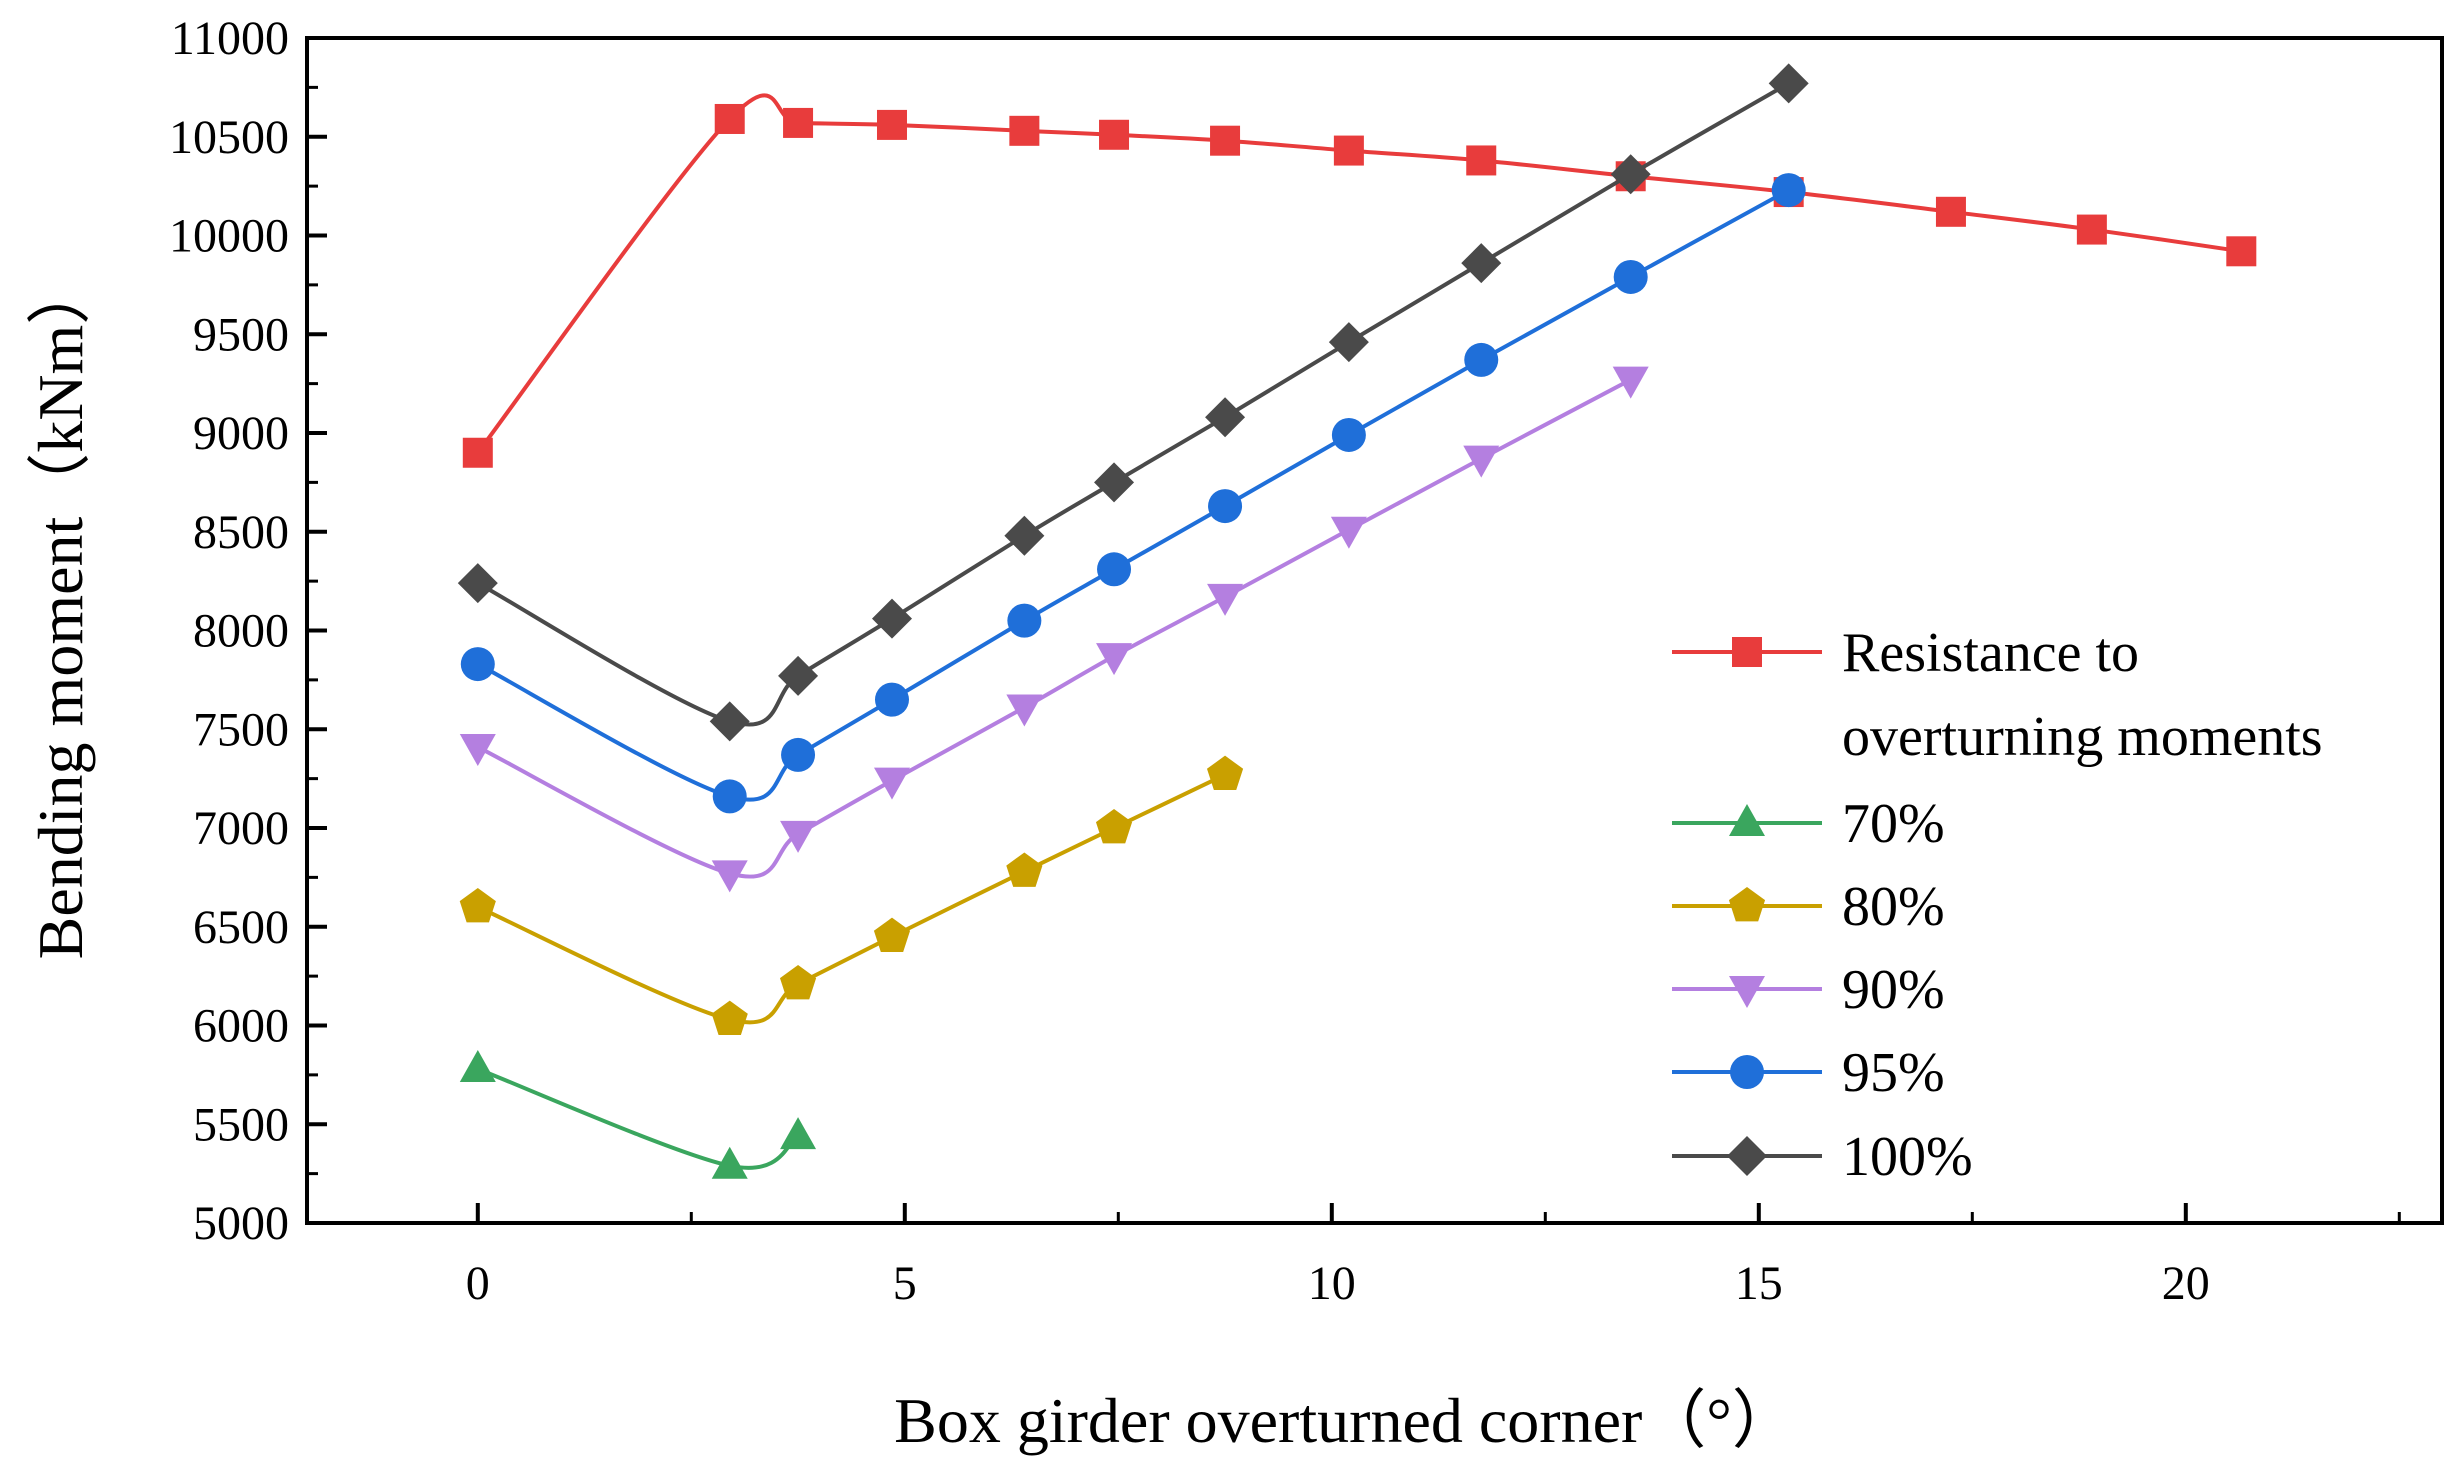  Describe the element at coordinates (241, 1124) in the screenshot. I see `y-tick-label: 5500` at that location.